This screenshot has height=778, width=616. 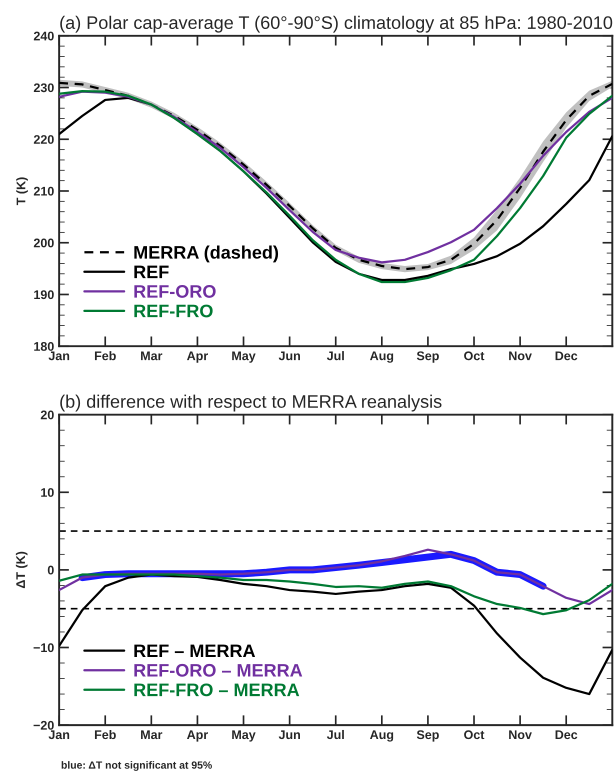 I want to click on y-tick-label: 220, so click(x=44, y=139).